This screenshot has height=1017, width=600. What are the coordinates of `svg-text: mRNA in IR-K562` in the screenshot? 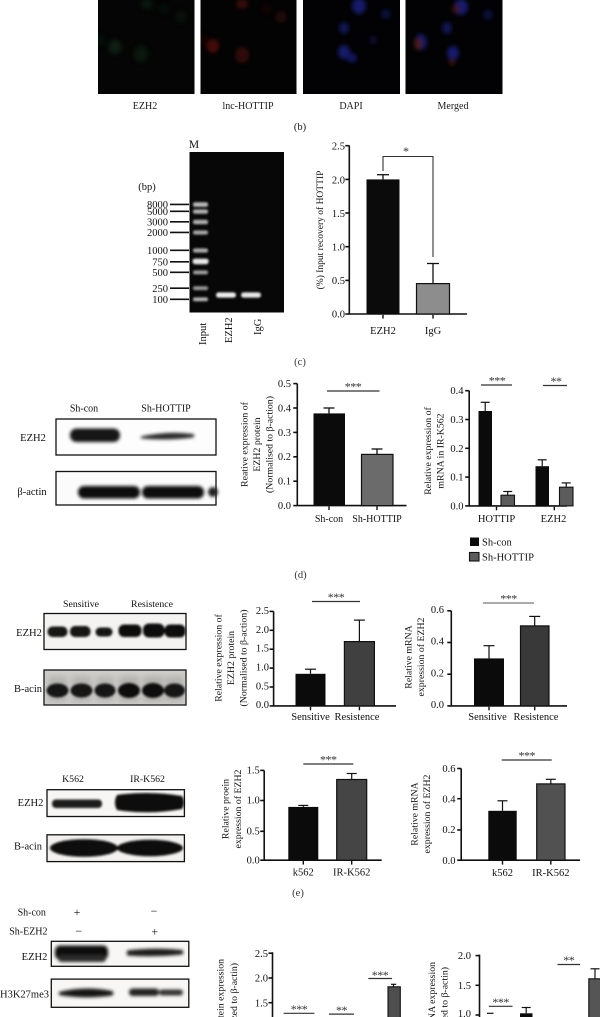 It's located at (441, 450).